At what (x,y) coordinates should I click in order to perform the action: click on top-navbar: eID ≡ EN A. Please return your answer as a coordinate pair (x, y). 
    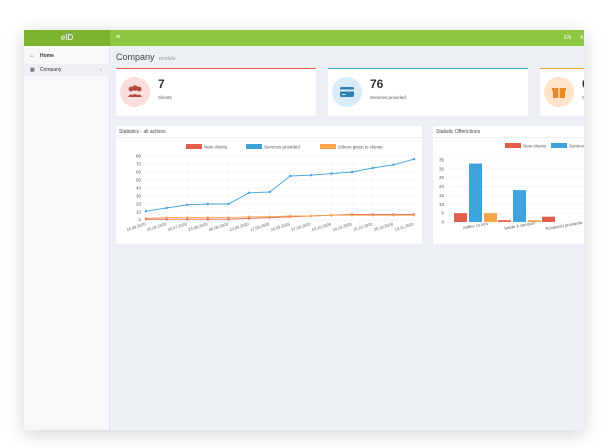
    Looking at the image, I should click on (304, 38).